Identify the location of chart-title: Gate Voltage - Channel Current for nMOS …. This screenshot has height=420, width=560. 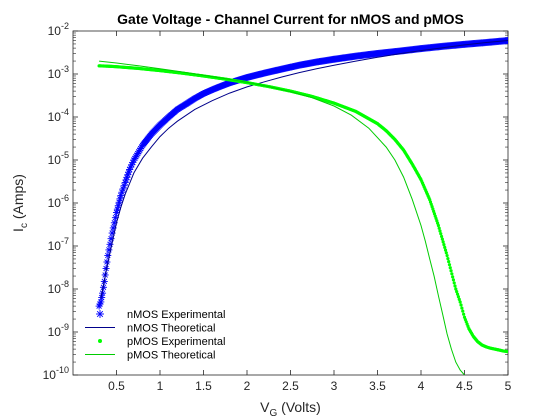
(290, 19).